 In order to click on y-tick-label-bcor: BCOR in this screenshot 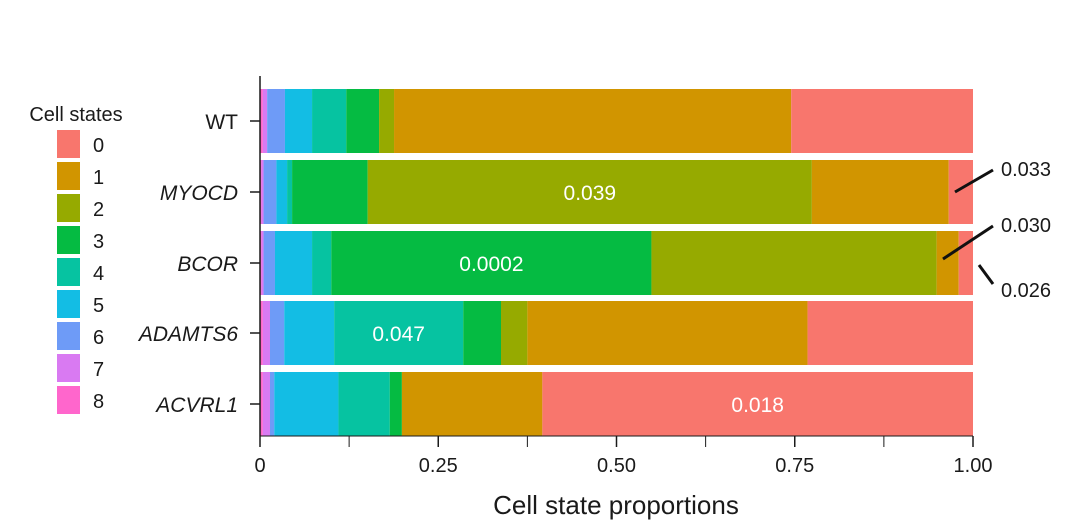, I will do `click(207, 264)`.